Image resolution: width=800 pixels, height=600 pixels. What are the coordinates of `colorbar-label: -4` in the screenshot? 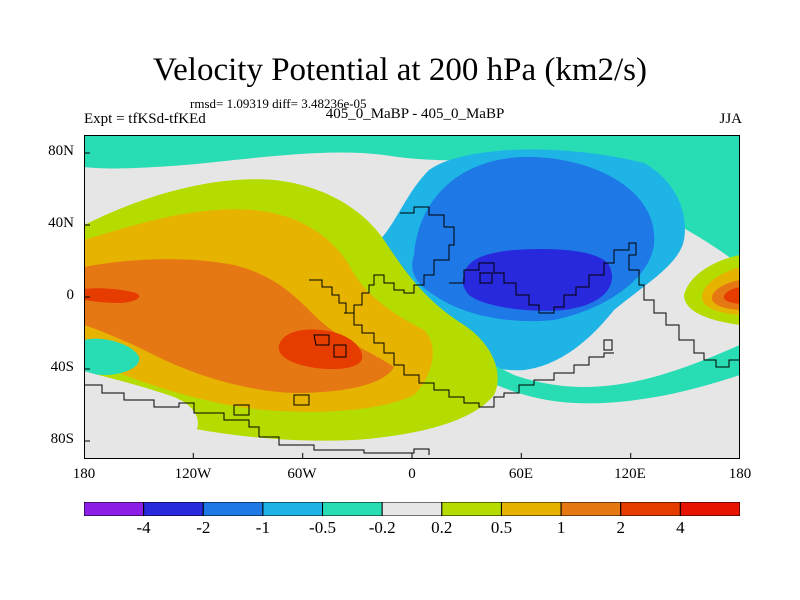 It's located at (143, 527).